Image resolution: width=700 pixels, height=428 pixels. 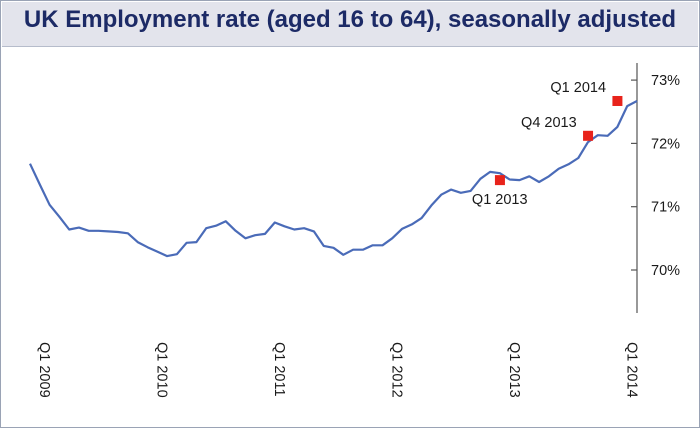 I want to click on x-tick-label: Q1 2011, so click(x=279, y=369).